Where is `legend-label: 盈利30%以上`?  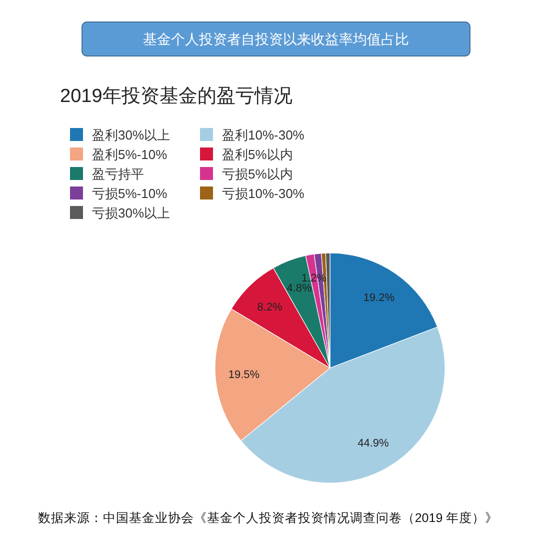 legend-label: 盈利30%以上 is located at coordinates (131, 135).